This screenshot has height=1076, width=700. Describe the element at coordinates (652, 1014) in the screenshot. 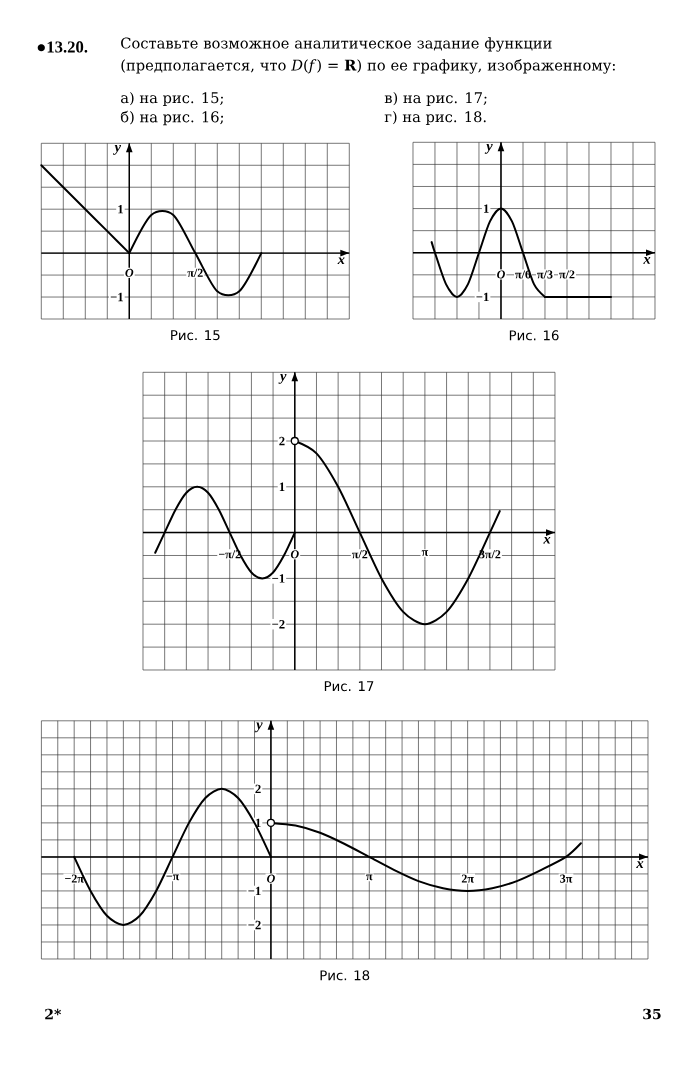

I see `text: 35` at that location.